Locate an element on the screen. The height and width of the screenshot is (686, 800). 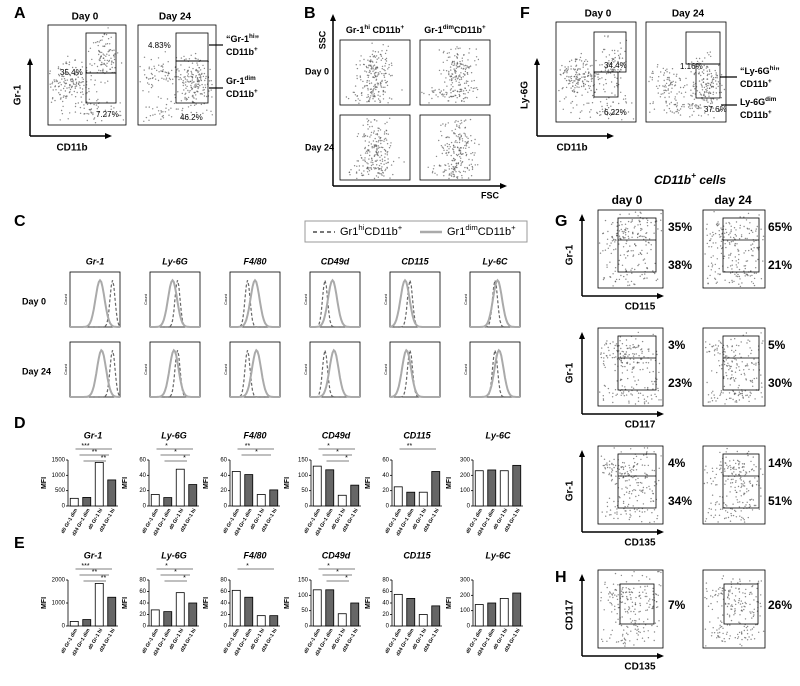
panel-label: G is located at coordinates (561, 221).